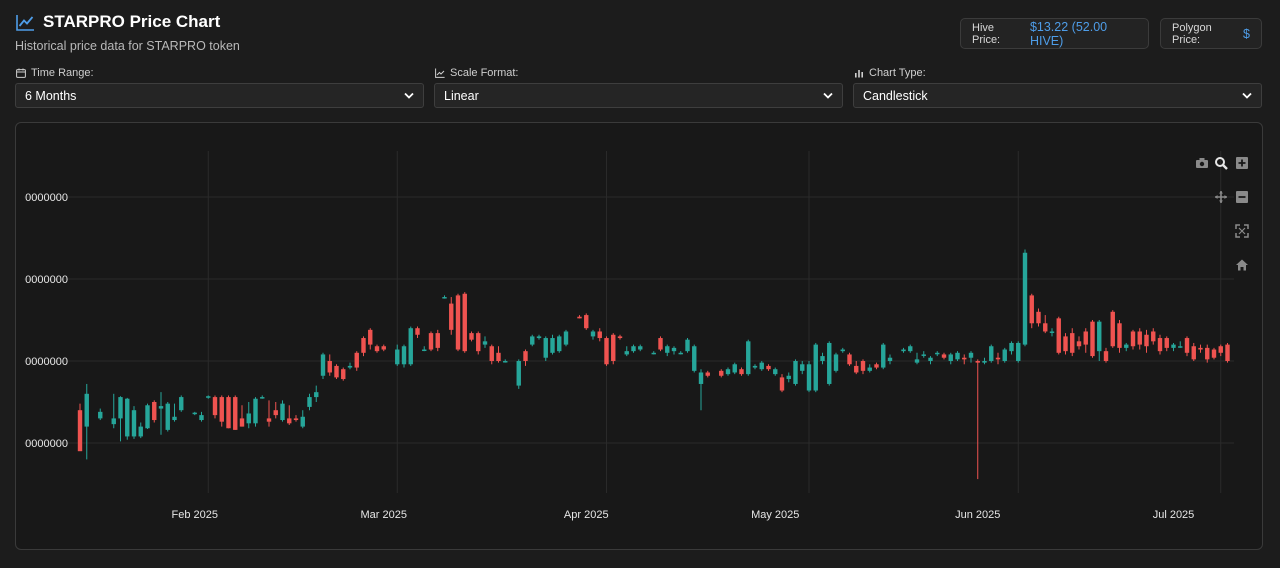  Describe the element at coordinates (1246, 33) in the screenshot. I see `polygon-price-value: $` at that location.